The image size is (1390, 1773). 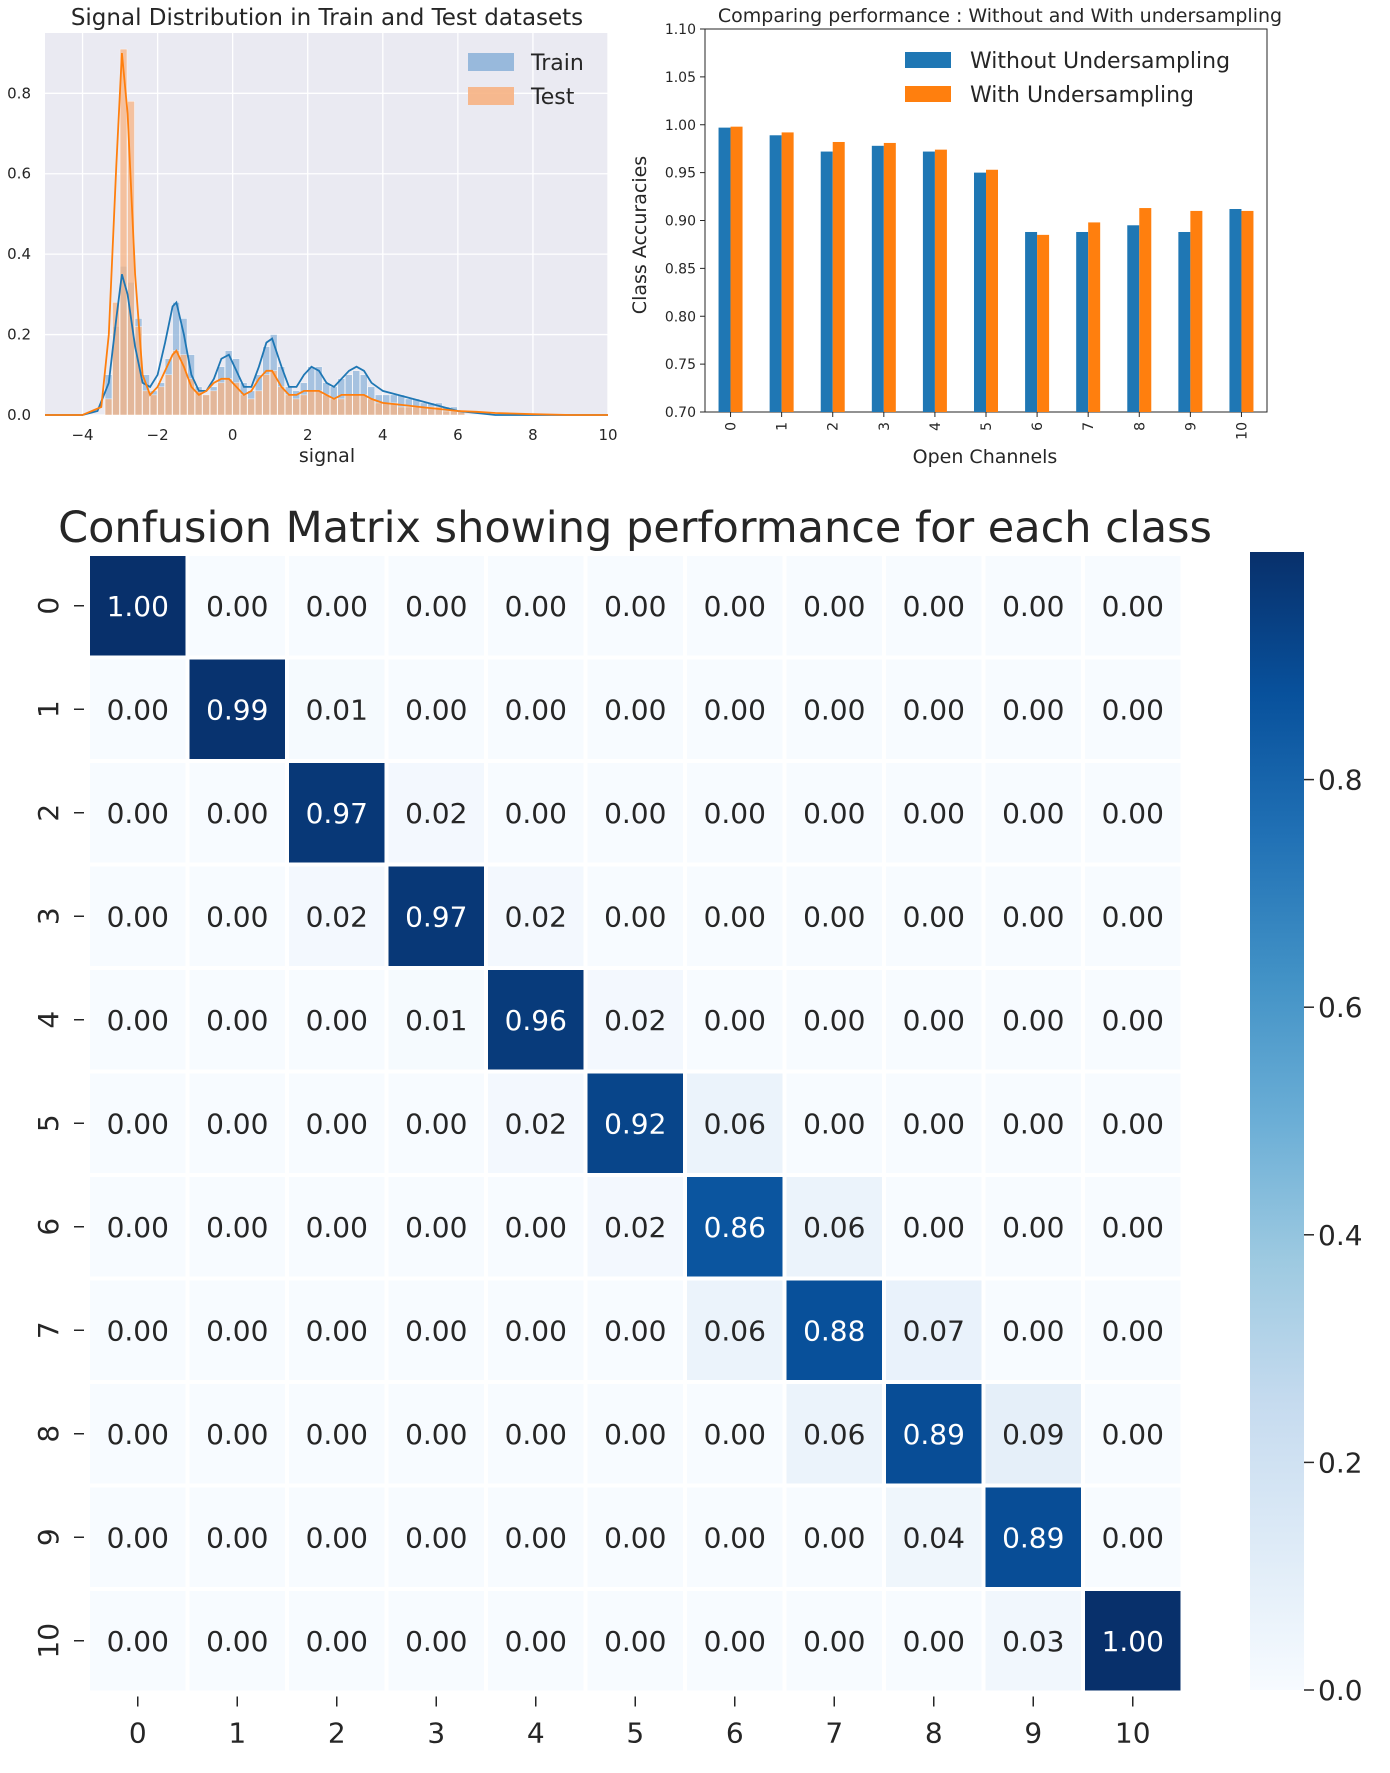 I want to click on heatmap-x-tick-label: 4, so click(x=536, y=1733).